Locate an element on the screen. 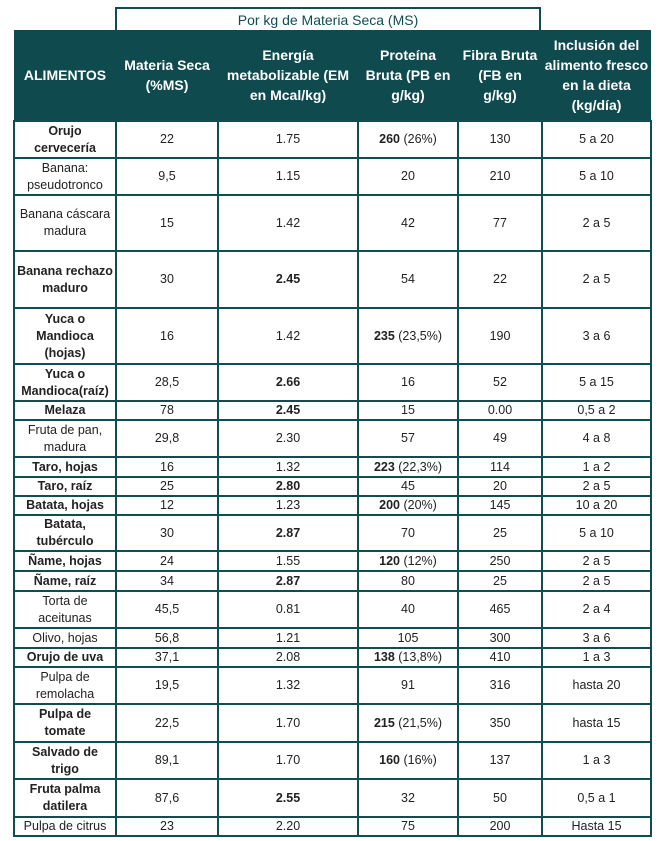  proteina-value: 42 is located at coordinates (408, 222).